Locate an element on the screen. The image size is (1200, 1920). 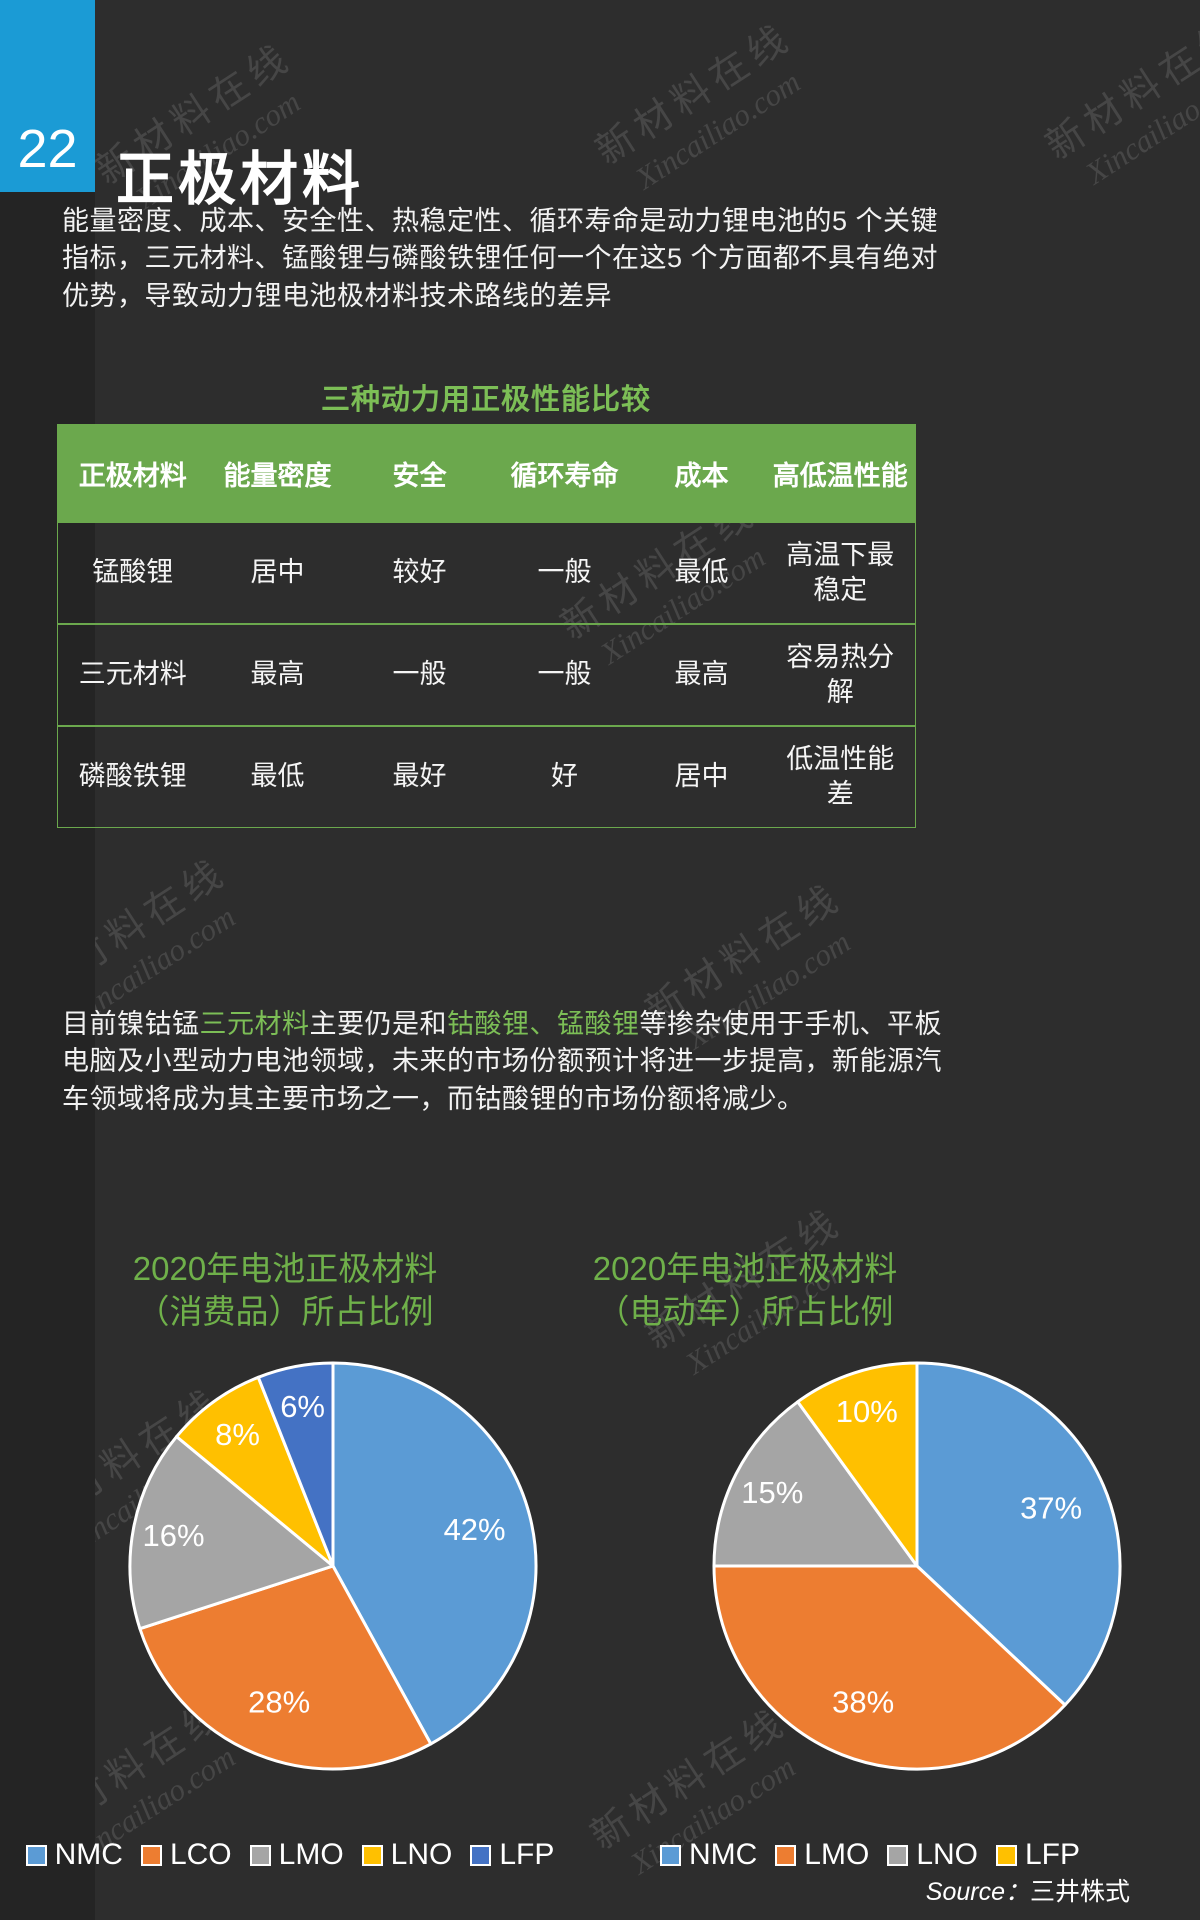
legend-ev: NMC LMO LNO LFP is located at coordinates (870, 1855).